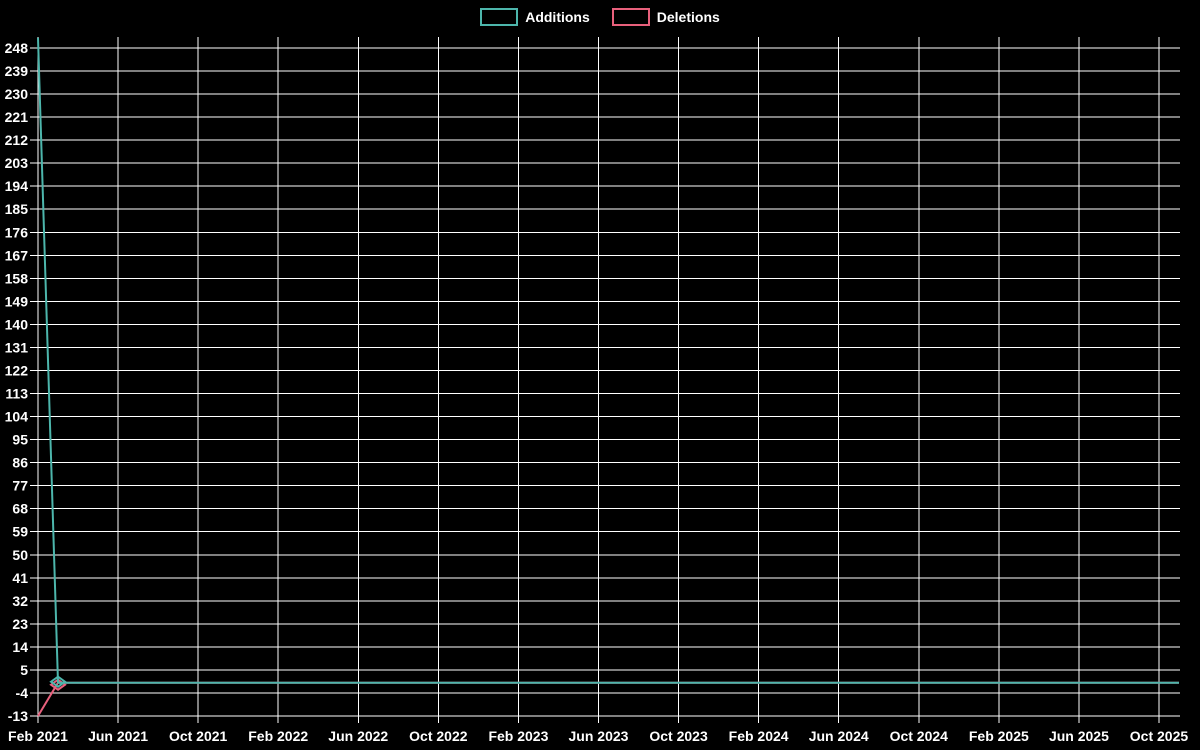 The image size is (1200, 750). Describe the element at coordinates (22, 693) in the screenshot. I see `y-tick-label: -4` at that location.